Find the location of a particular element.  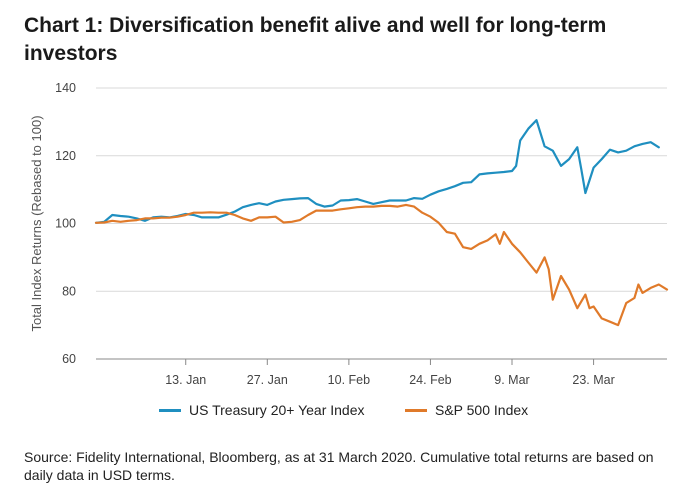

x-tick-label: 10. Feb is located at coordinates (349, 380).